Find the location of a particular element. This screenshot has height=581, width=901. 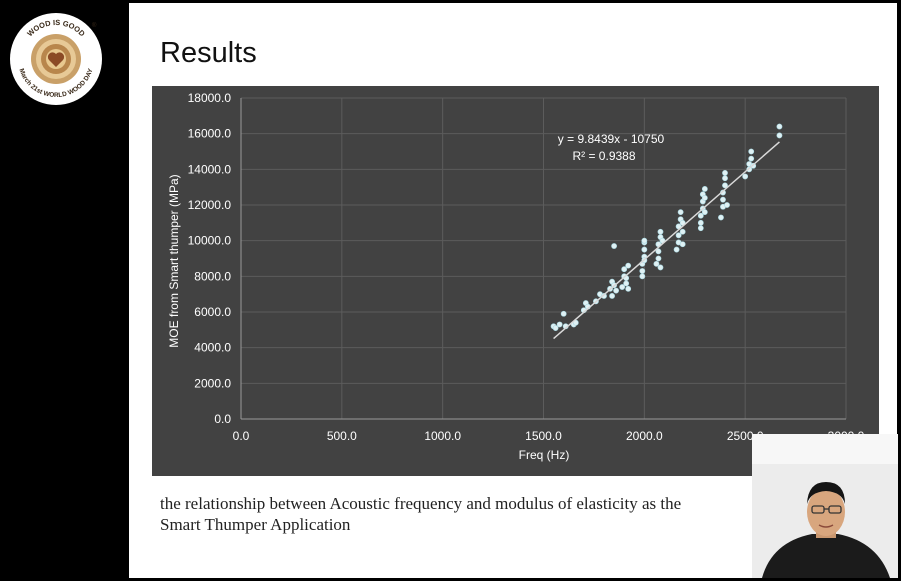

x-tick-label: 1000.0 is located at coordinates (442, 436).